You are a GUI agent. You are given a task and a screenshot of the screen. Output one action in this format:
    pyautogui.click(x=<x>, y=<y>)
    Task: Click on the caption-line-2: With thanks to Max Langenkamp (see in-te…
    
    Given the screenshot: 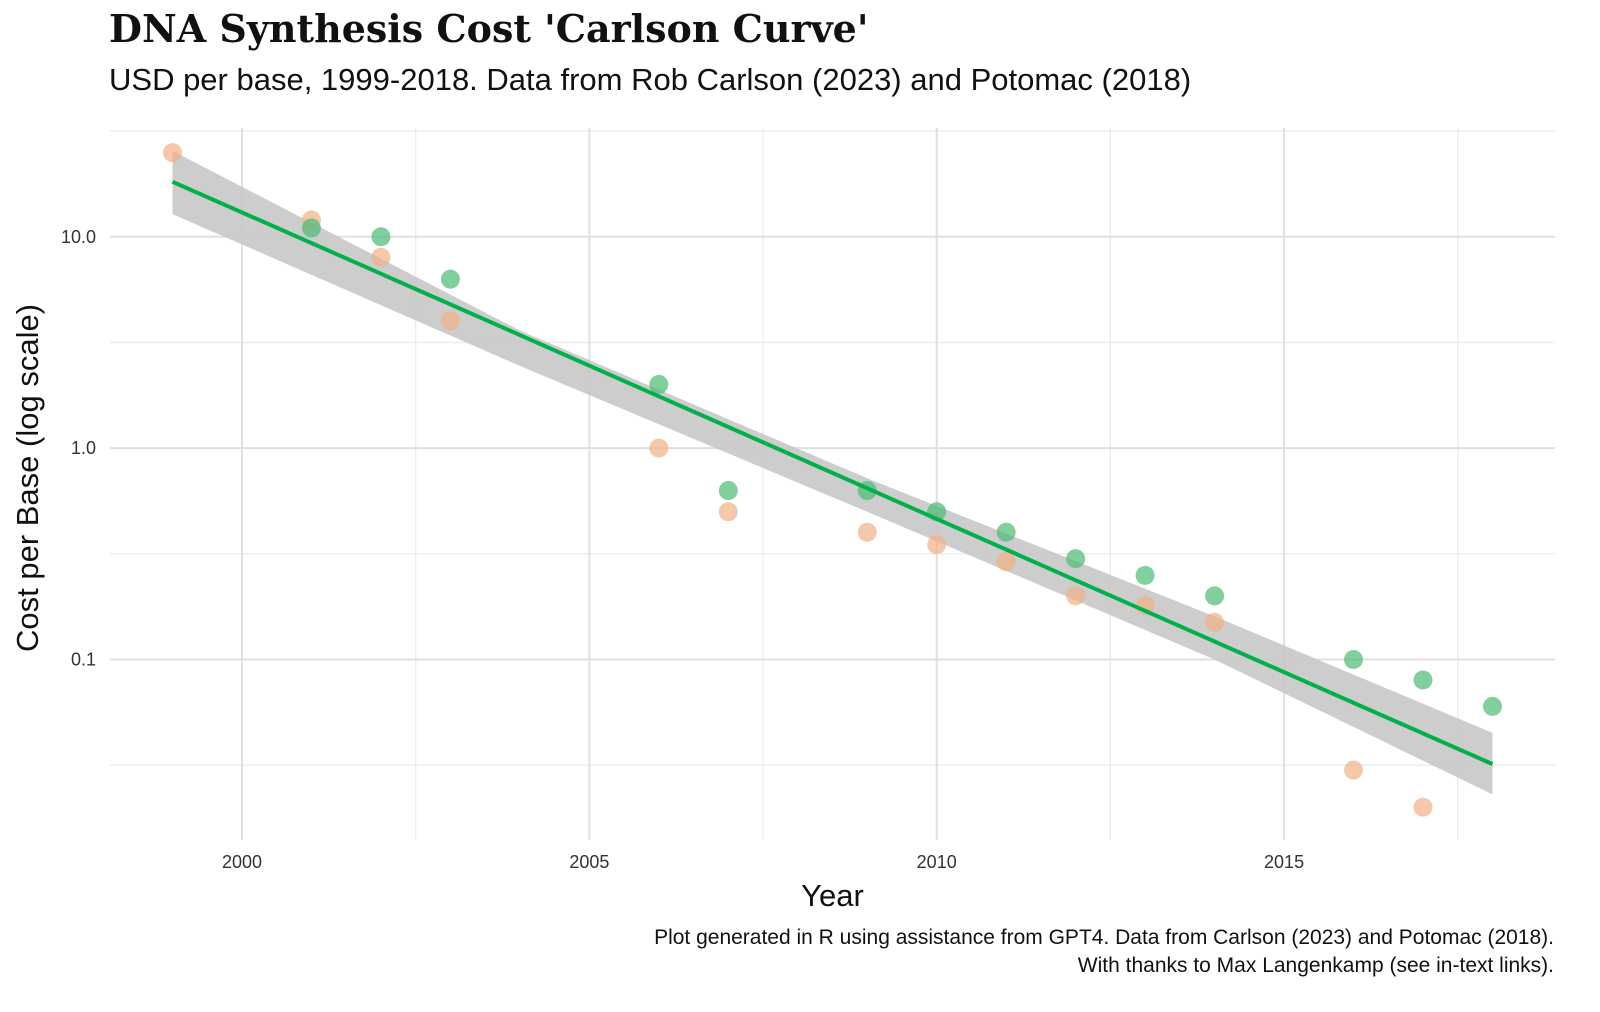 What is the action you would take?
    pyautogui.click(x=1315, y=965)
    